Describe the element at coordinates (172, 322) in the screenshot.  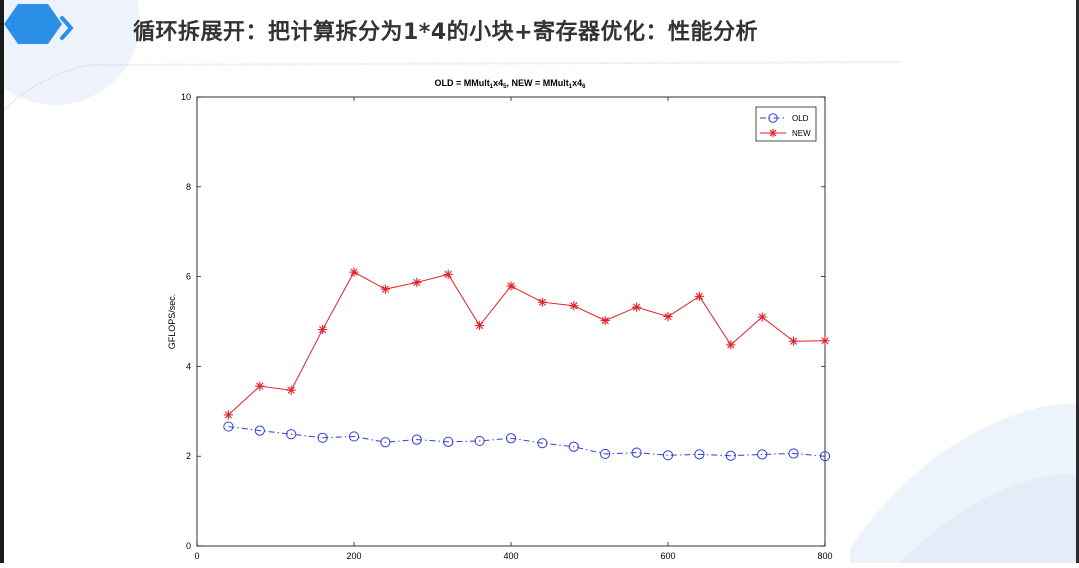
I see `y-axis-label: GFLOPS/sec.` at that location.